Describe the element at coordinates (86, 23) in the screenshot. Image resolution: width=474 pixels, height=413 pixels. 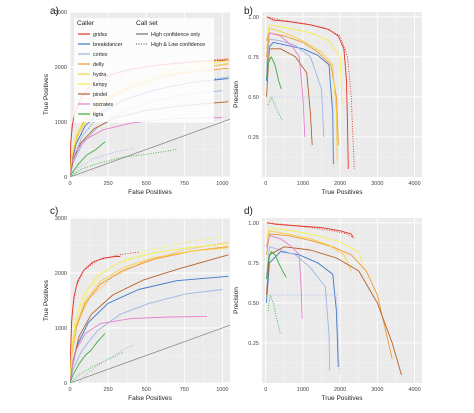
I see `legend-caller-title: Caller` at that location.